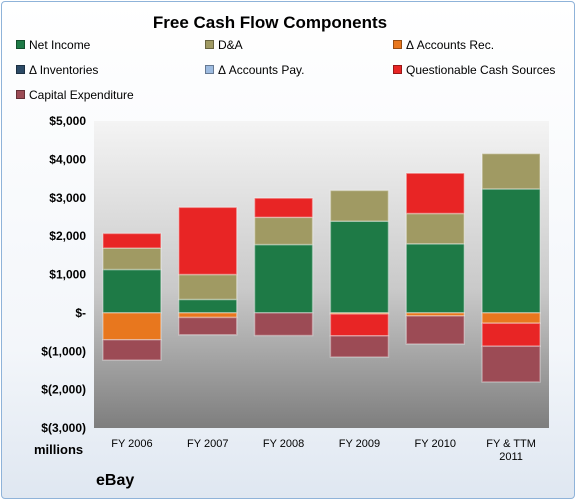 This screenshot has height=502, width=578. What do you see at coordinates (207, 444) in the screenshot?
I see `x-tick-label: FY 2007` at bounding box center [207, 444].